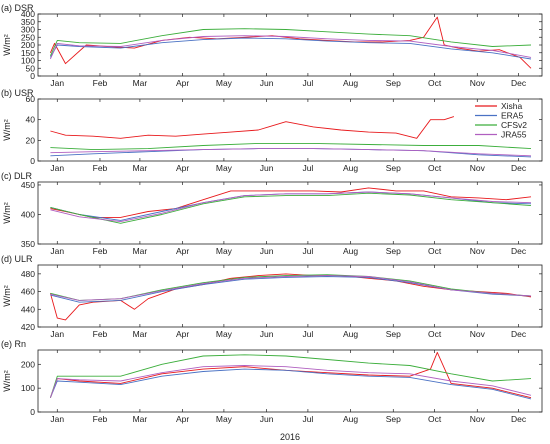 Image resolution: width=550 pixels, height=444 pixels. I want to click on y-tick-label: 420, so click(28, 327).